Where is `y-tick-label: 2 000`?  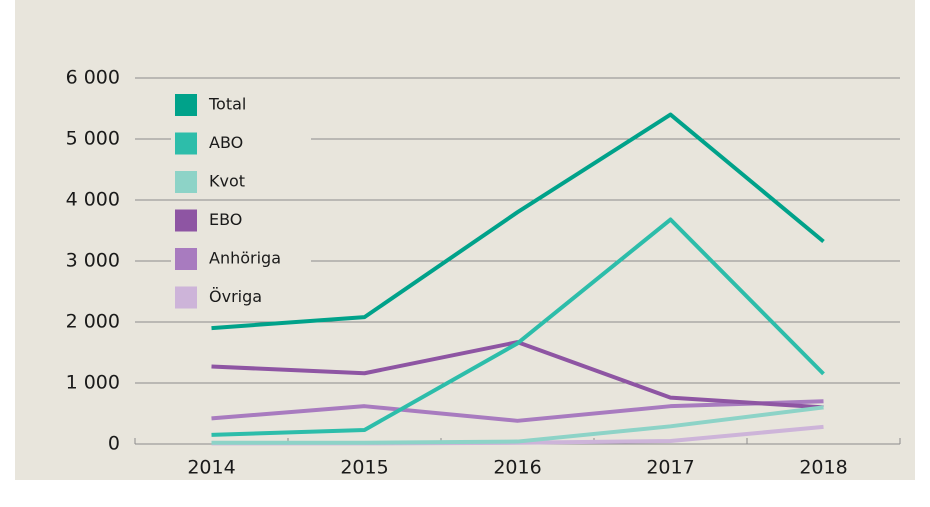 y-tick-label: 2 000 is located at coordinates (93, 322).